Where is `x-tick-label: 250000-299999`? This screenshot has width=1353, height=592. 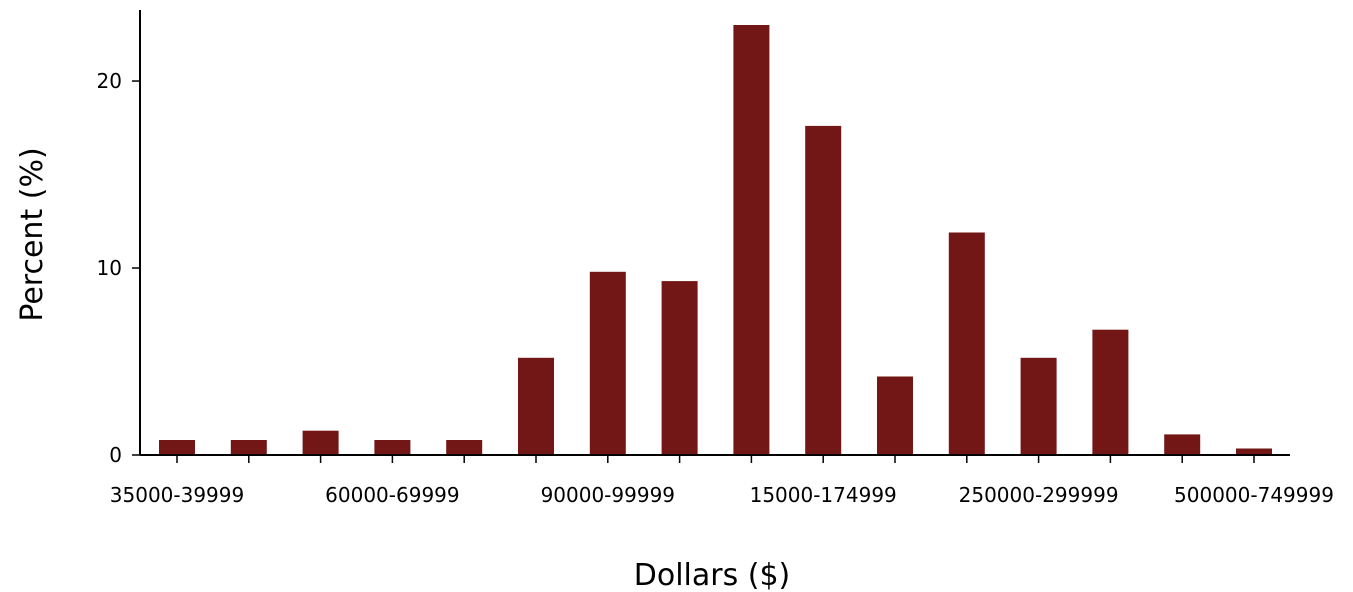
x-tick-label: 250000-299999 is located at coordinates (1039, 495).